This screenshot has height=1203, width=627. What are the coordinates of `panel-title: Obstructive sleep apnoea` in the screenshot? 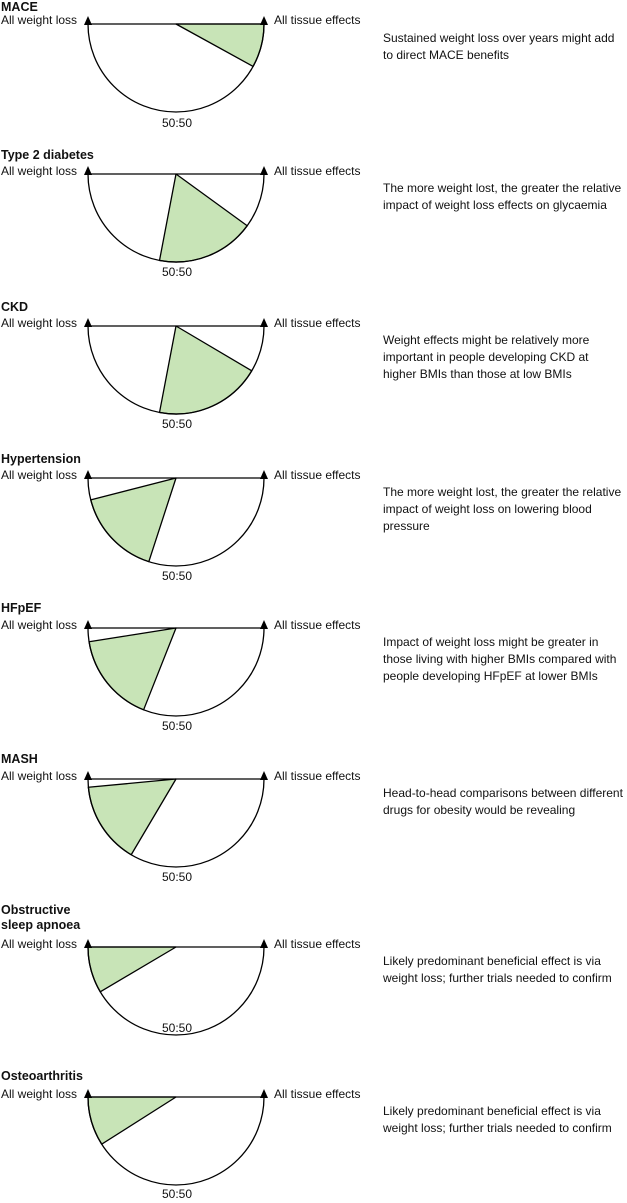 It's located at (41, 917).